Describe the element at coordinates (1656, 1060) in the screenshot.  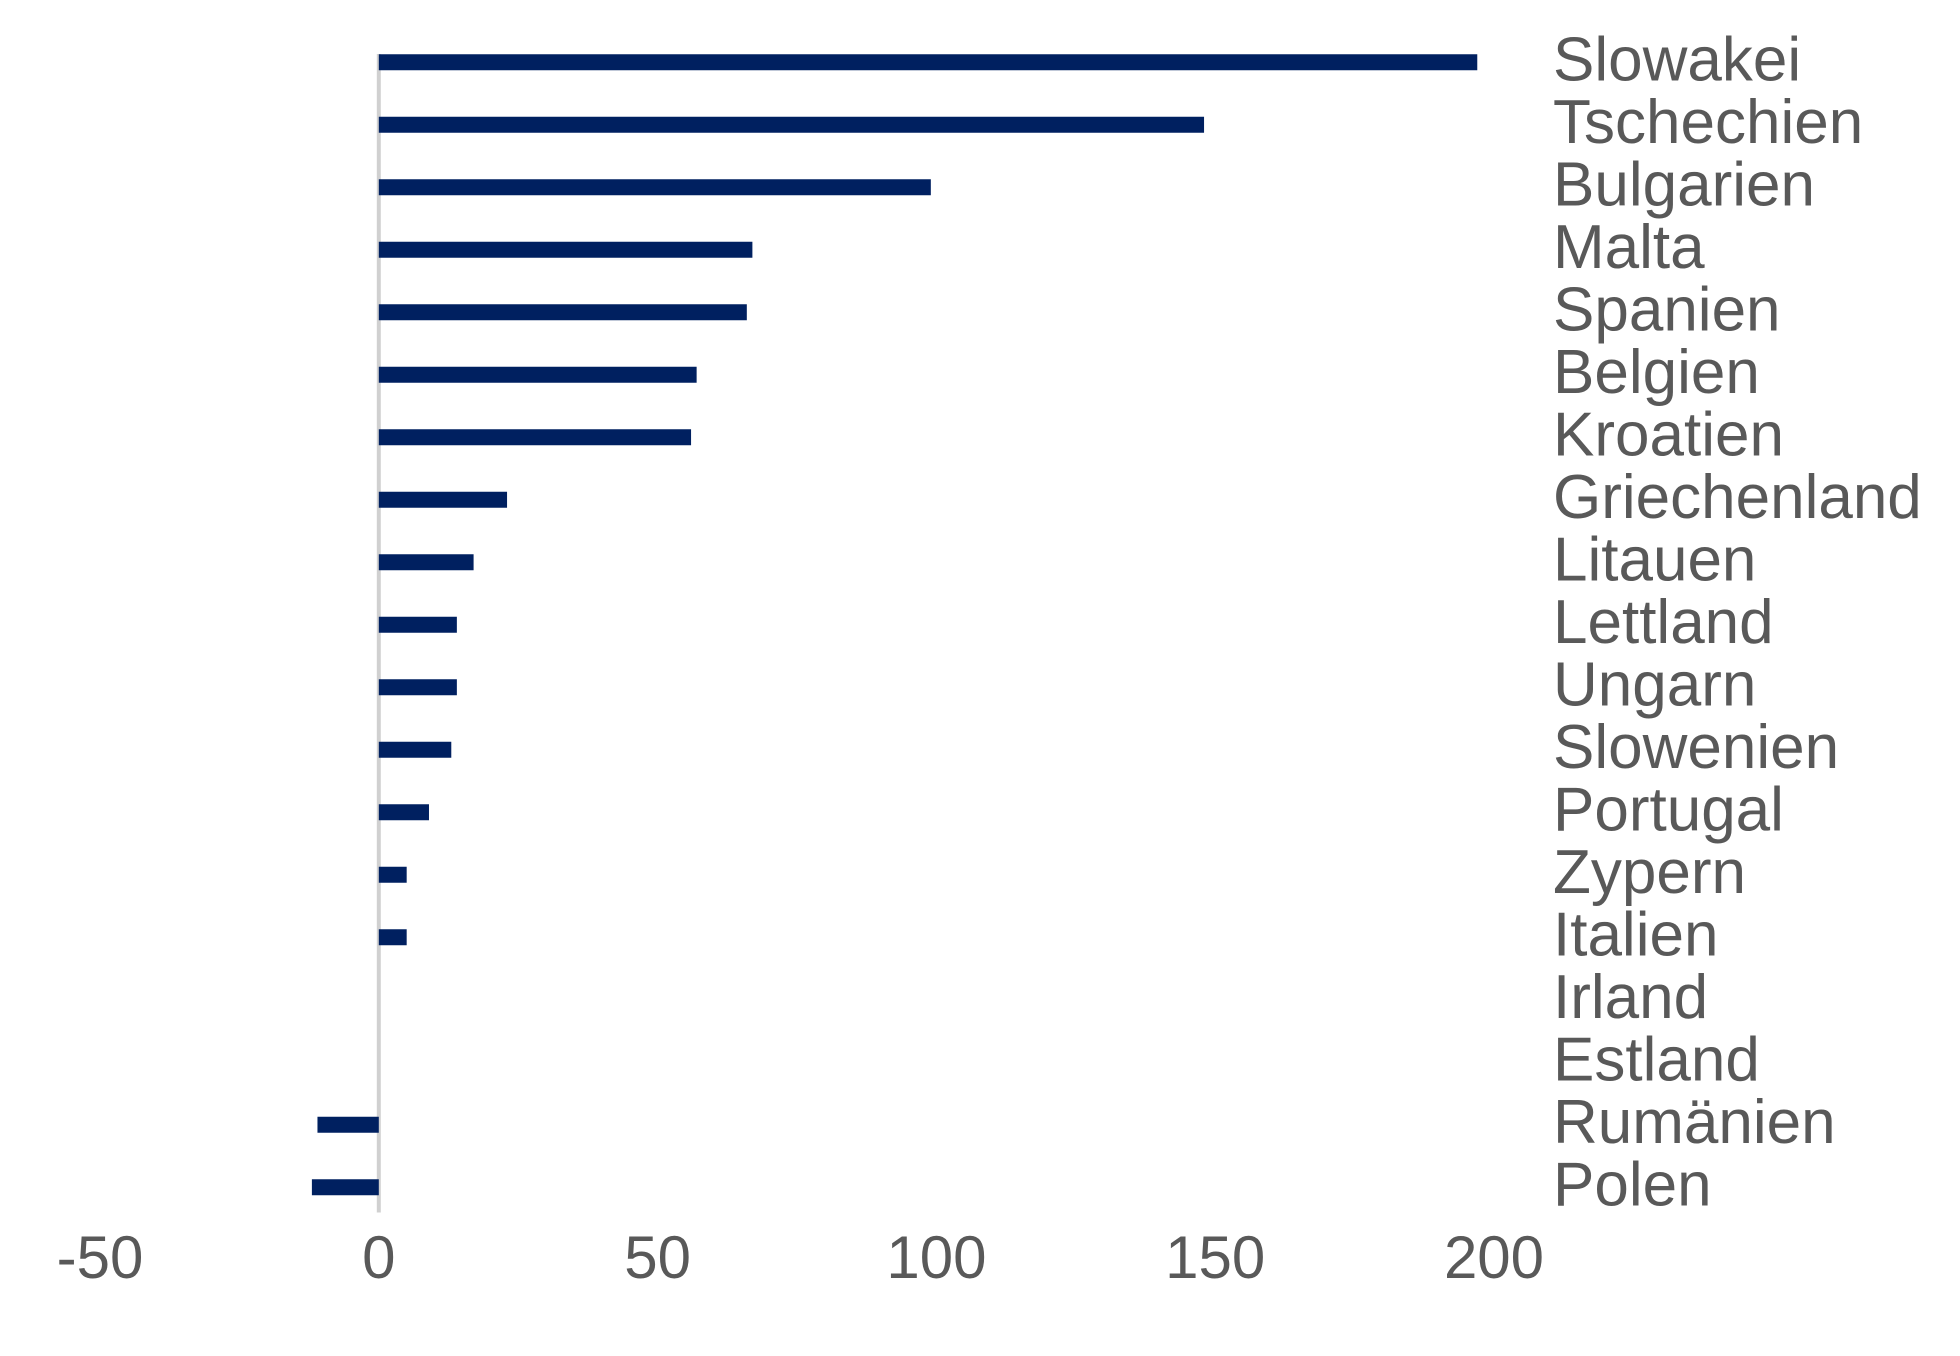
I see `category-label: Estland` at that location.